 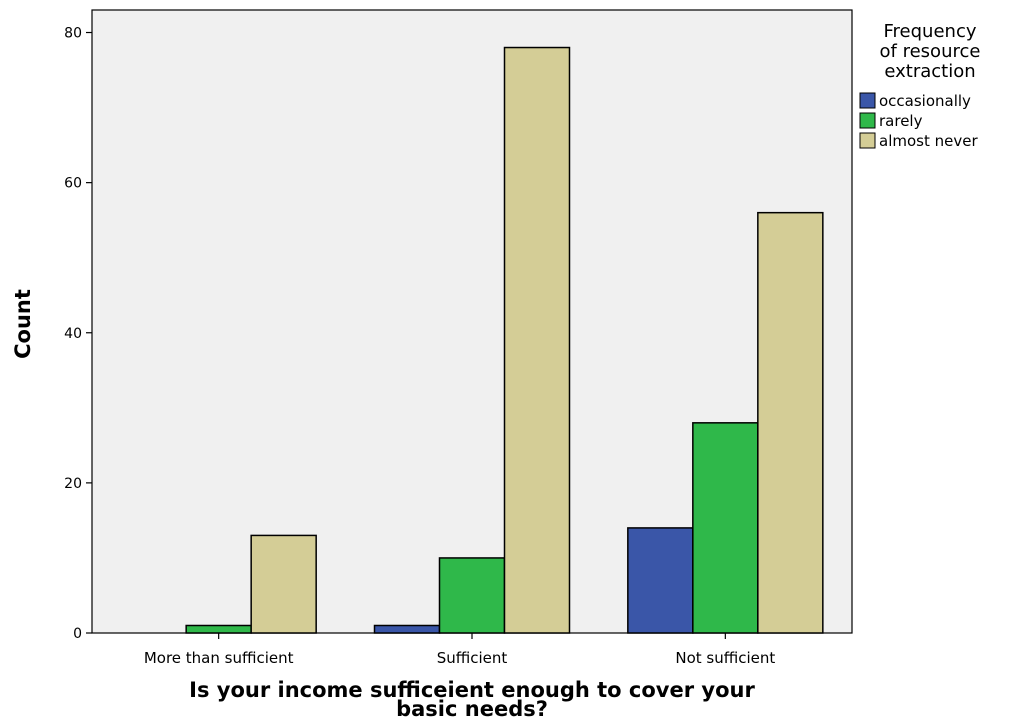 What do you see at coordinates (23, 324) in the screenshot?
I see `y-axis-title: Count` at bounding box center [23, 324].